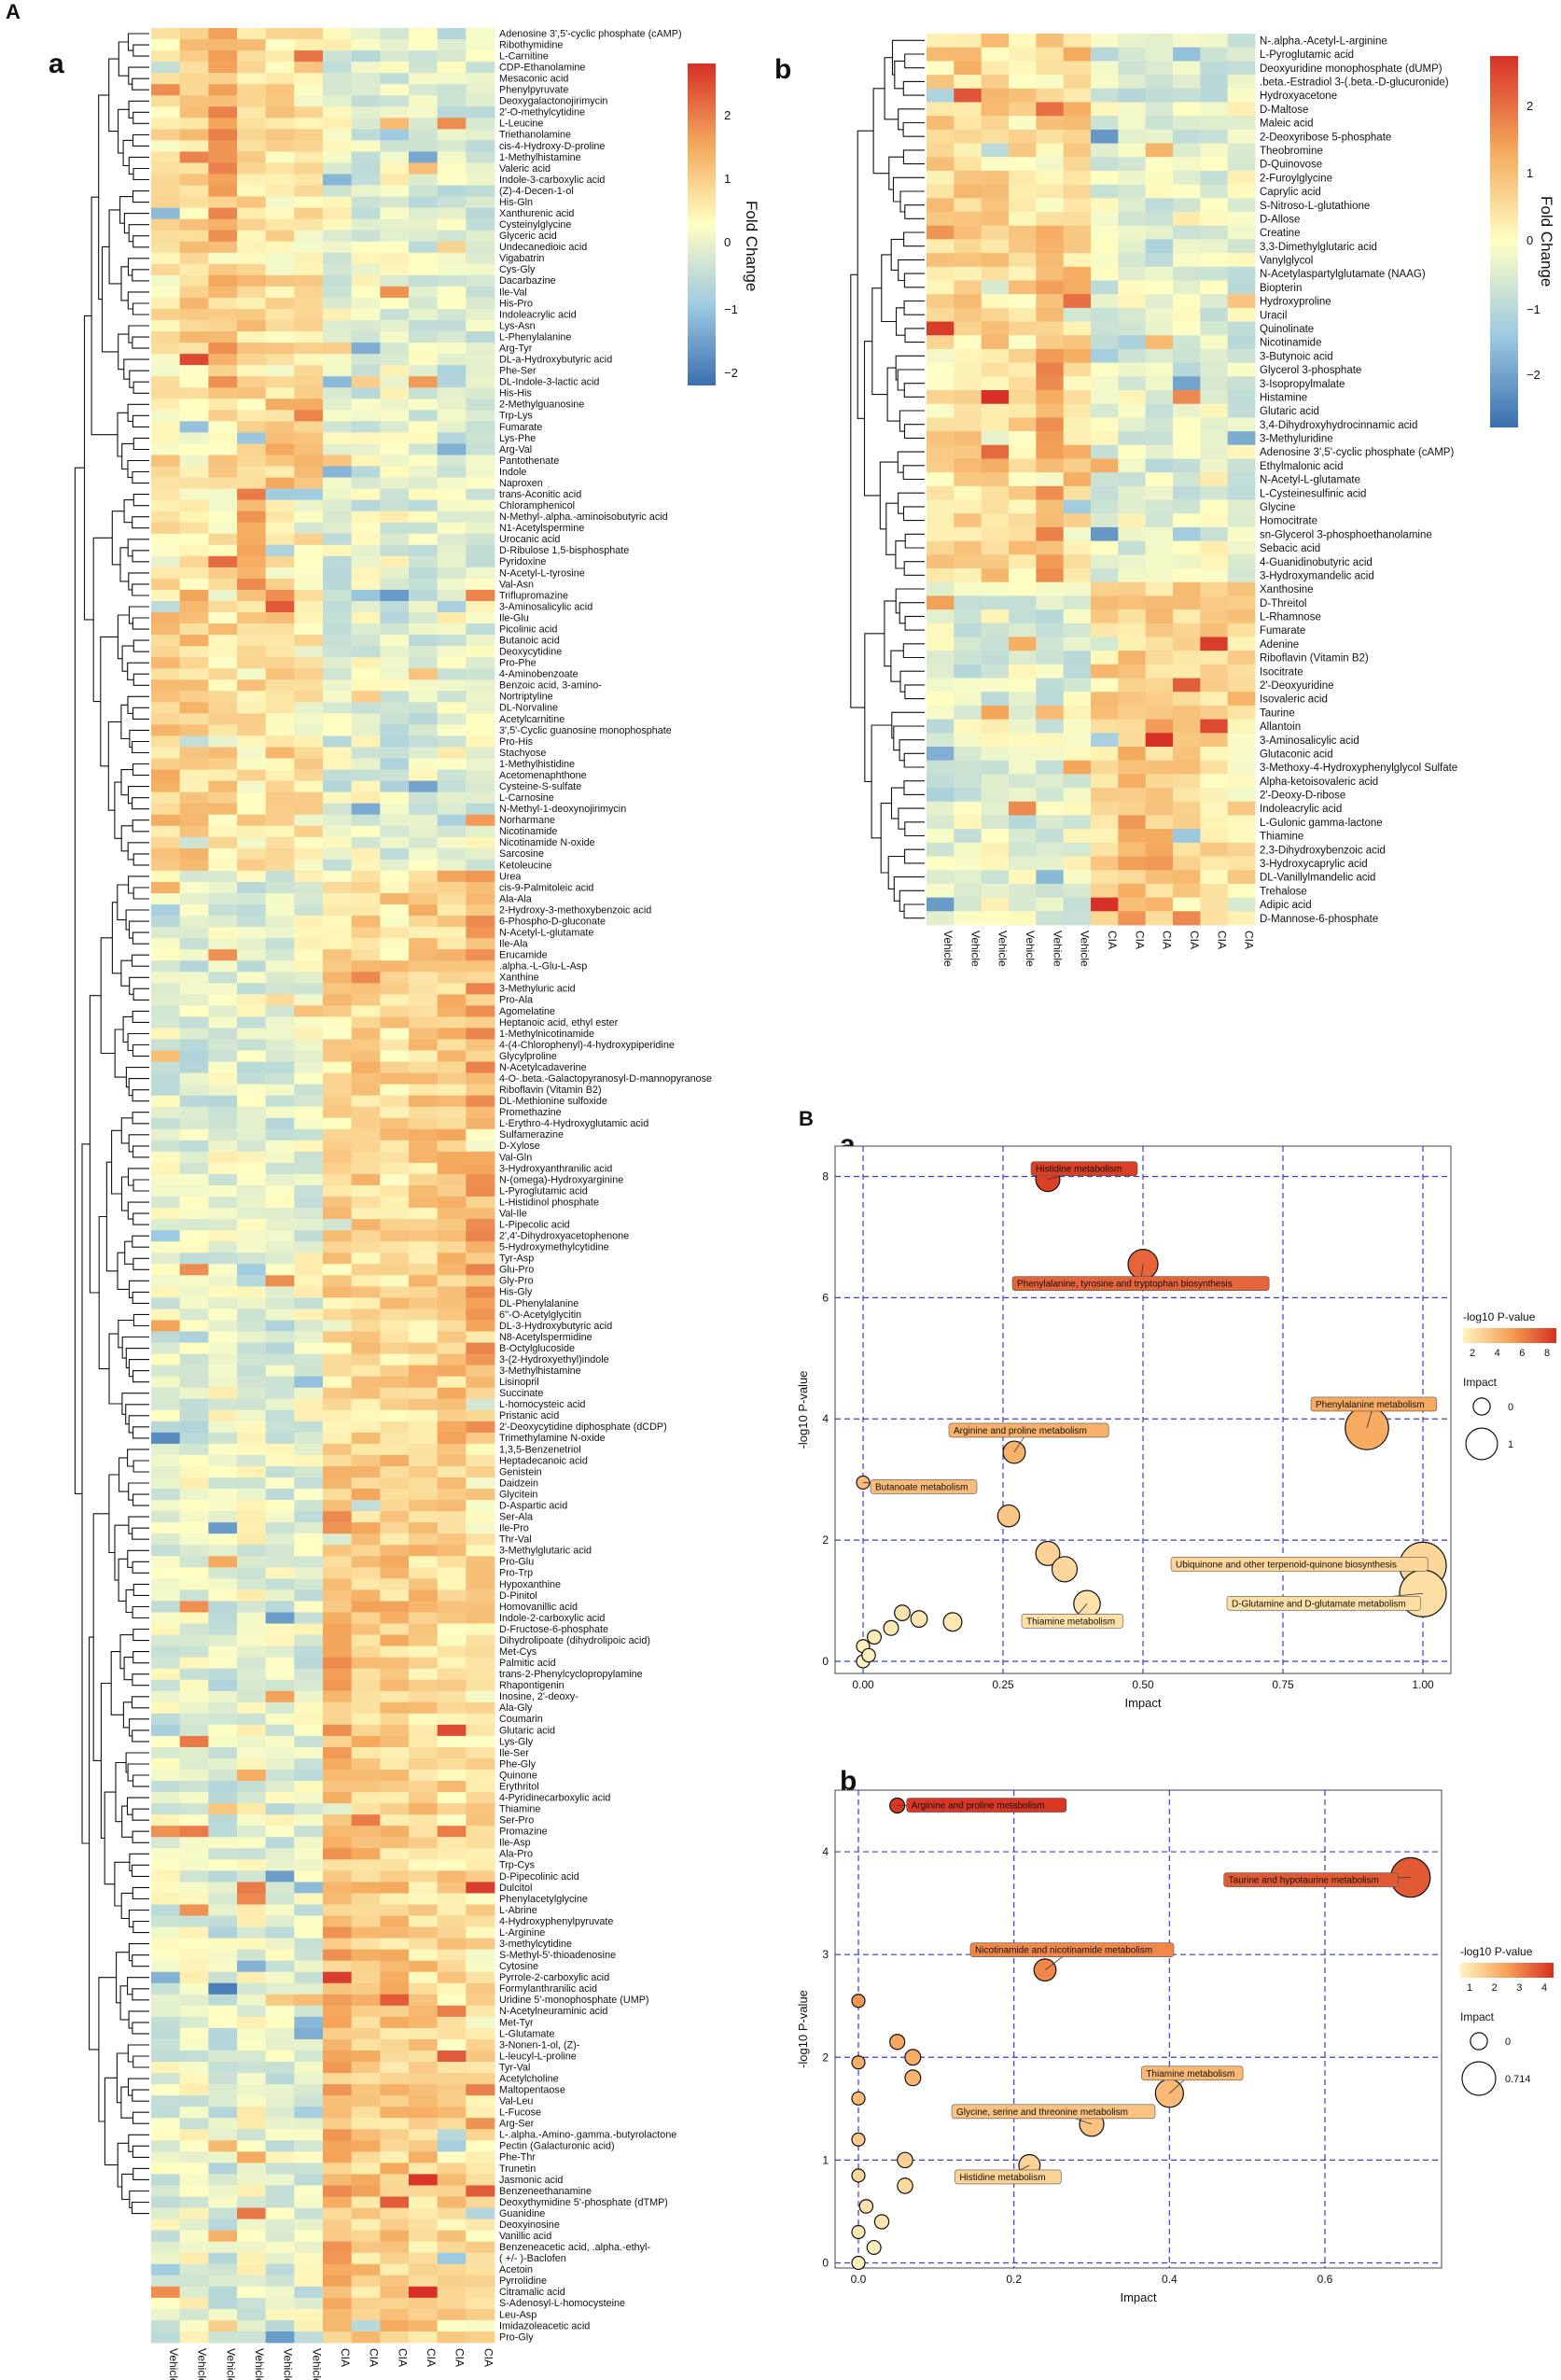 The width and height of the screenshot is (1561, 2380). What do you see at coordinates (529, 1415) in the screenshot?
I see `row-label: Pristanic acid` at bounding box center [529, 1415].